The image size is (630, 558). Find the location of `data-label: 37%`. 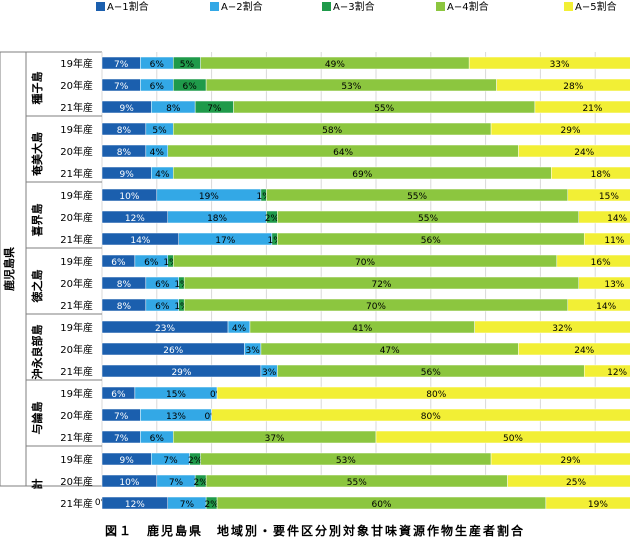

data-label: 37% is located at coordinates (275, 439).